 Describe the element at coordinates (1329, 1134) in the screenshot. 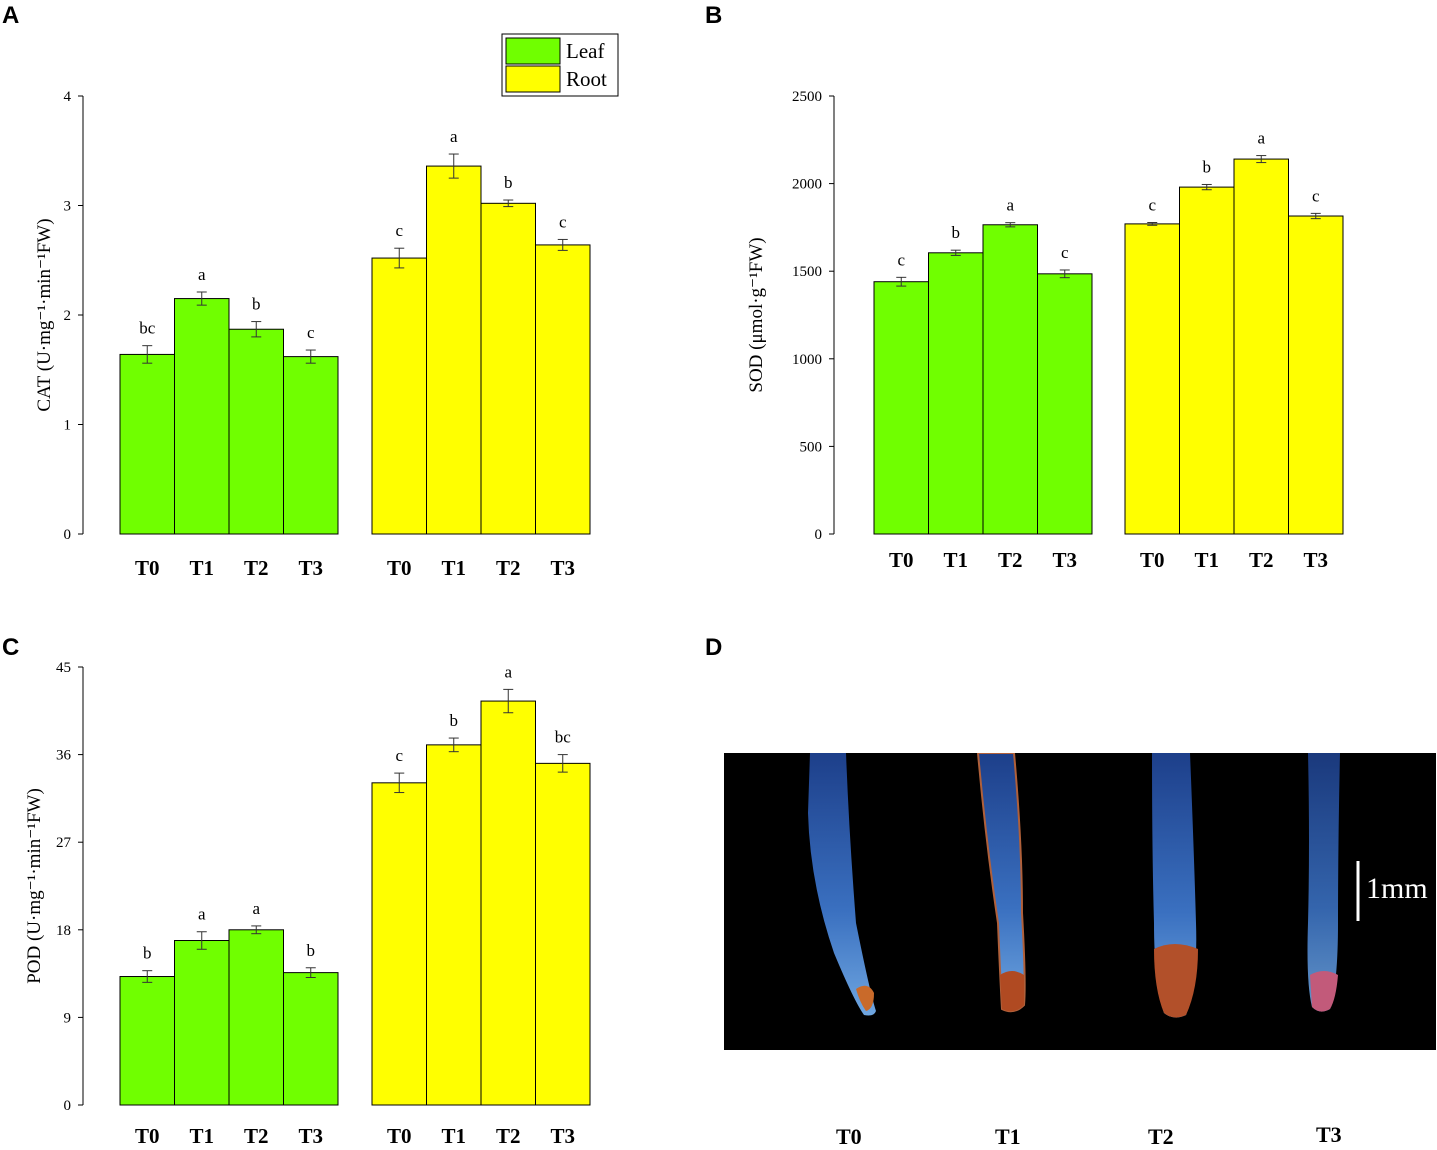

I see `photo-label-t3: T3` at that location.